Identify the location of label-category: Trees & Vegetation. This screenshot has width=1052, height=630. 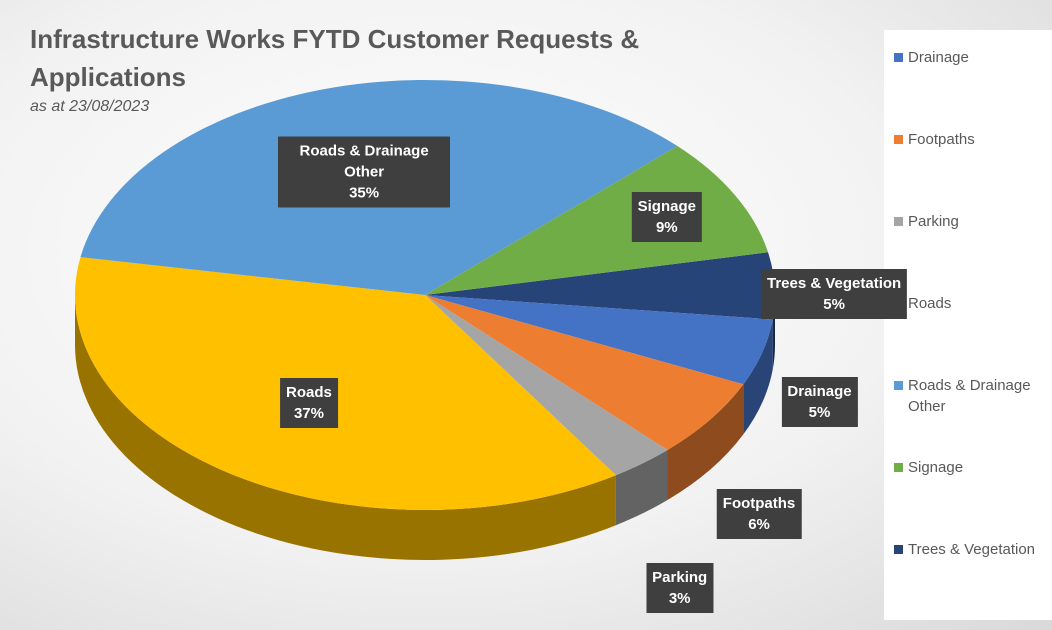
(834, 284).